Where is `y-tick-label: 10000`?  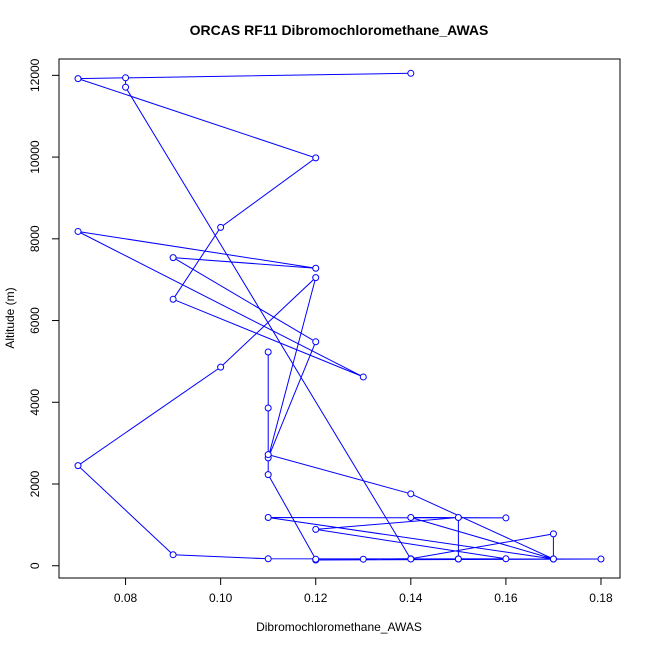
y-tick-label: 10000 is located at coordinates (35, 157).